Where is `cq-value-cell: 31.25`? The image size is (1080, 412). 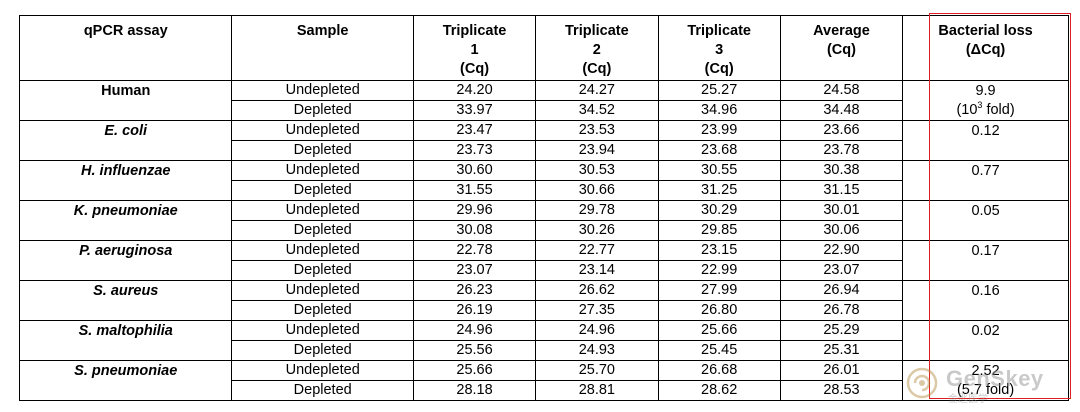
cq-value-cell: 31.25 is located at coordinates (719, 190).